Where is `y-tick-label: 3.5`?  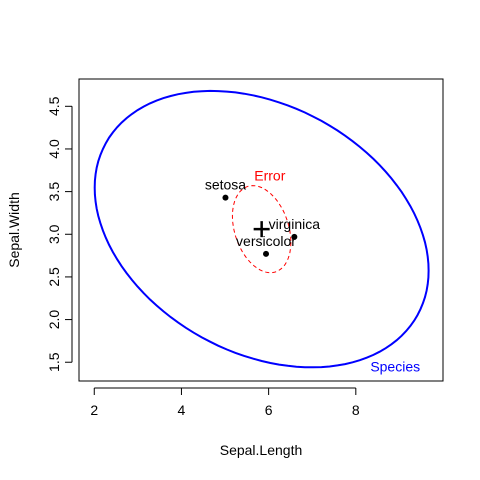 y-tick-label: 3.5 is located at coordinates (54, 192).